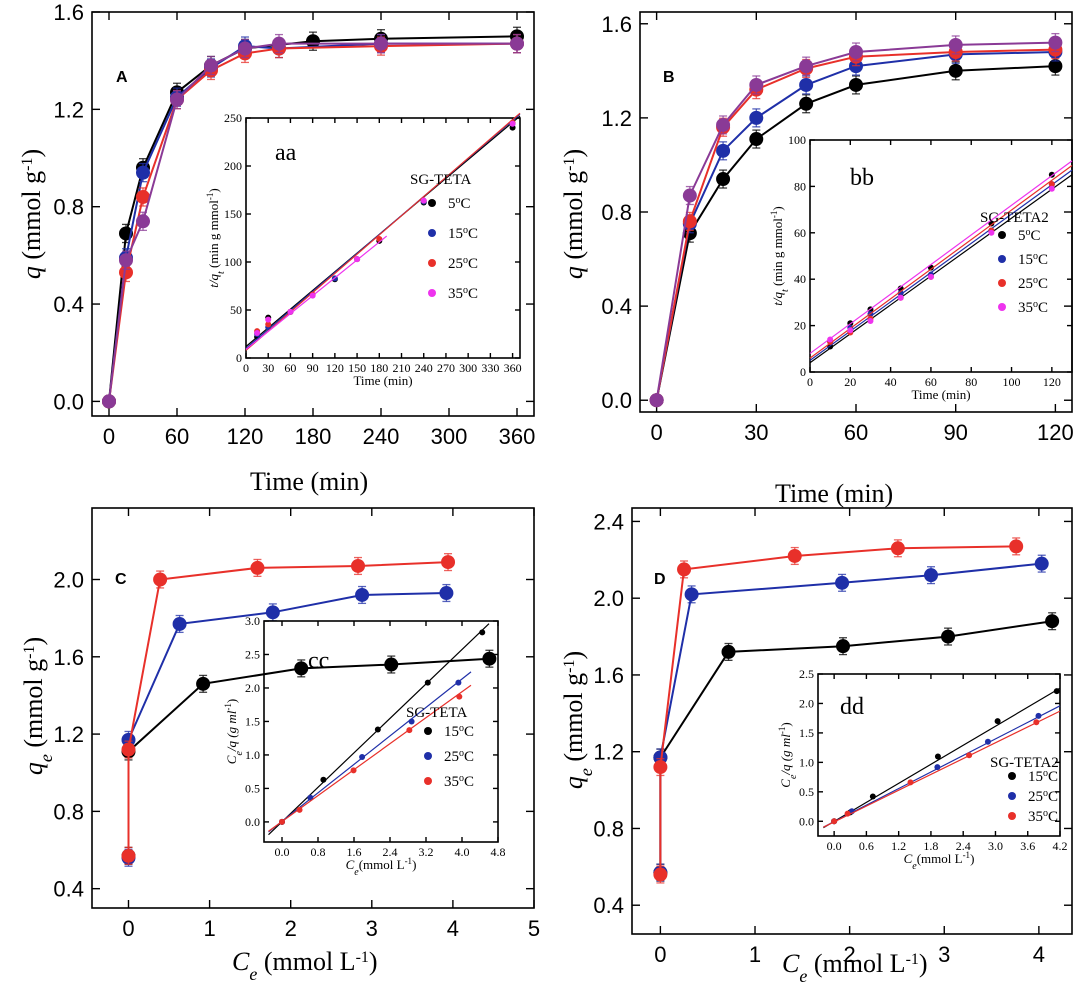 This screenshot has width=1084, height=994. What do you see at coordinates (777, 299) in the screenshot?
I see `label-part: t/q` at bounding box center [777, 299].